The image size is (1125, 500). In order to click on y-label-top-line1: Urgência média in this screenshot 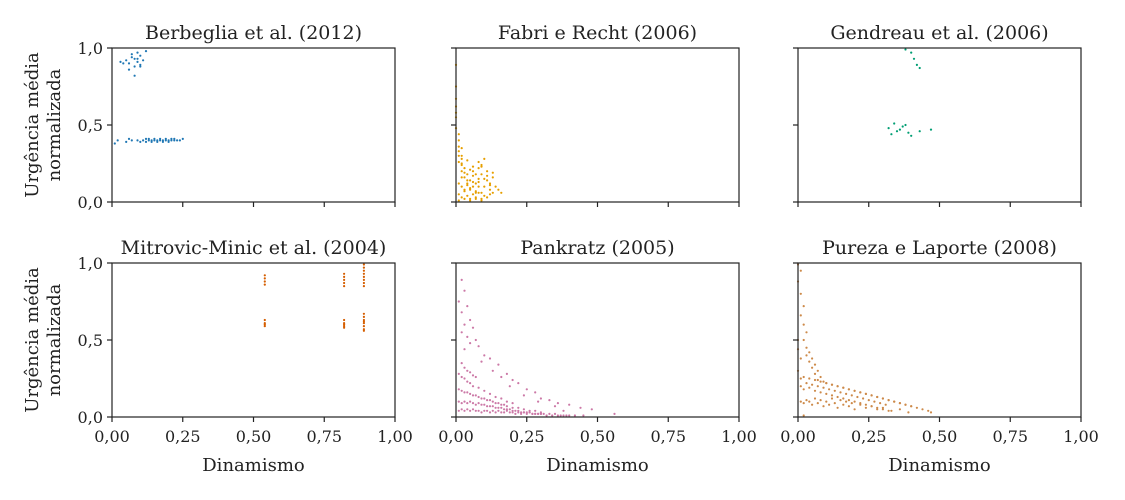, I will do `click(32, 125)`.